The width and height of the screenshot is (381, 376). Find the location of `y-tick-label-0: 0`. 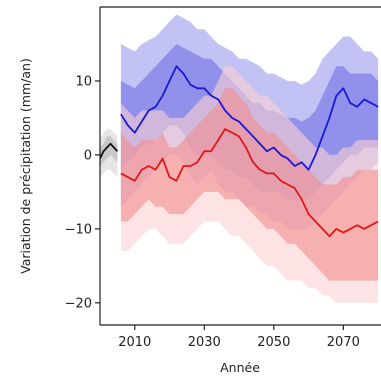

y-tick-label-0: 0 is located at coordinates (88, 155).